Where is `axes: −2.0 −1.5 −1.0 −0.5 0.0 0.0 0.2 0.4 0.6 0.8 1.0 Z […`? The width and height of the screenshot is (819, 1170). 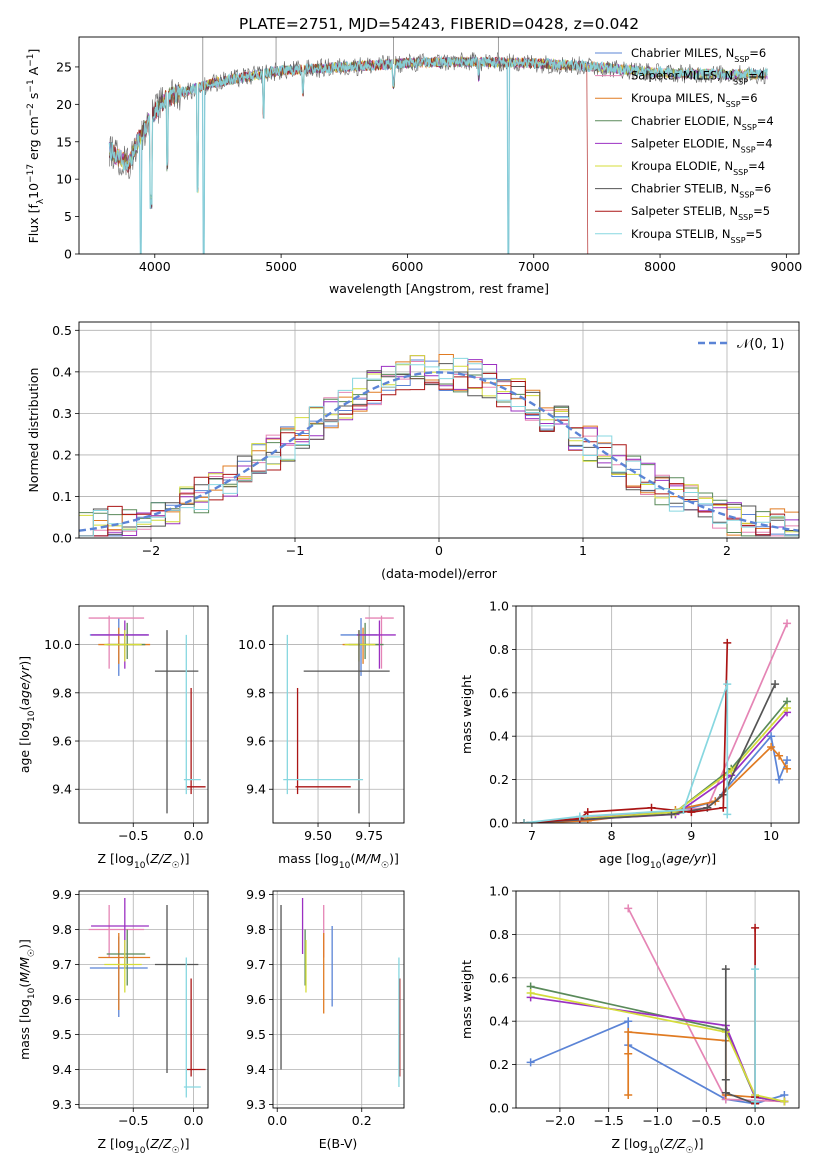 axes: −2.0 −1.5 −1.0 −0.5 0.0 0.0 0.2 0.4 0.6 0.8 1.0 Z [… is located at coordinates (629, 1020).